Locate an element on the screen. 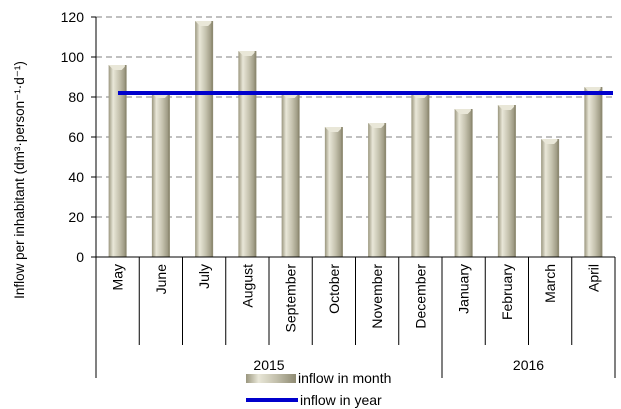  x-tick-label: September is located at coordinates (291, 298).